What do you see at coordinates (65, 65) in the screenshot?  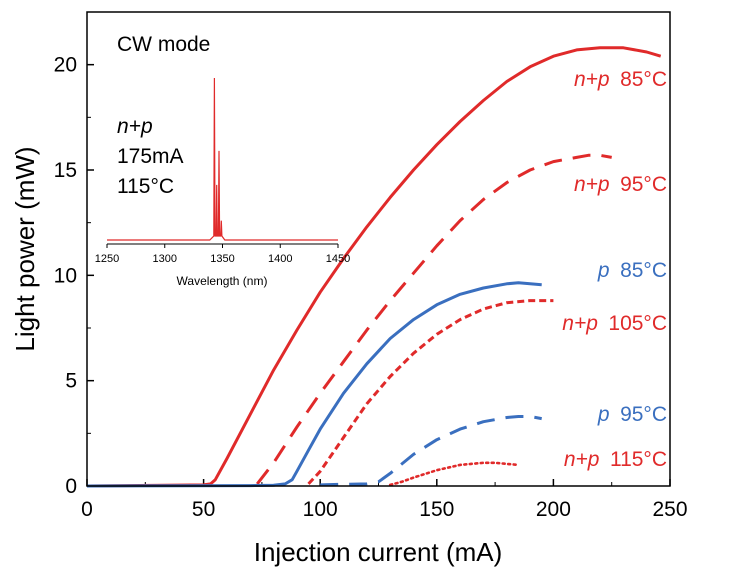 I see `y-tick-label: 20` at bounding box center [65, 65].